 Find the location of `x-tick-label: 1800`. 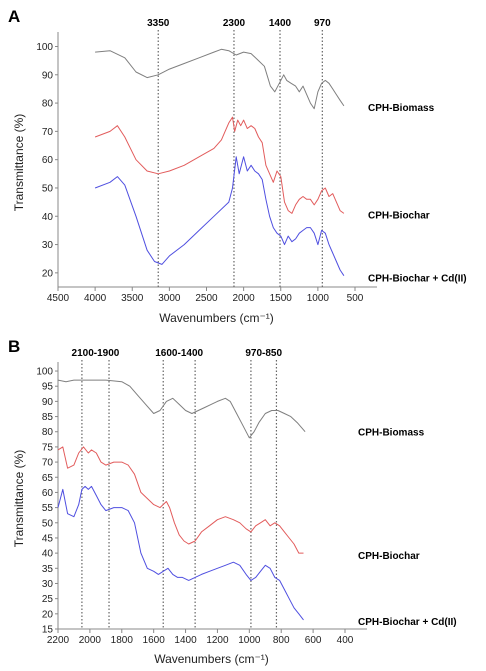

x-tick-label: 1800 is located at coordinates (122, 640).